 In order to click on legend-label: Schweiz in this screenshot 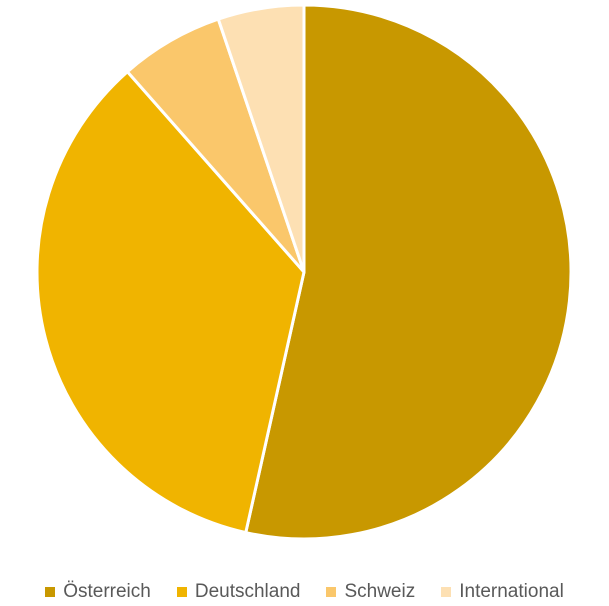, I will do `click(380, 591)`.